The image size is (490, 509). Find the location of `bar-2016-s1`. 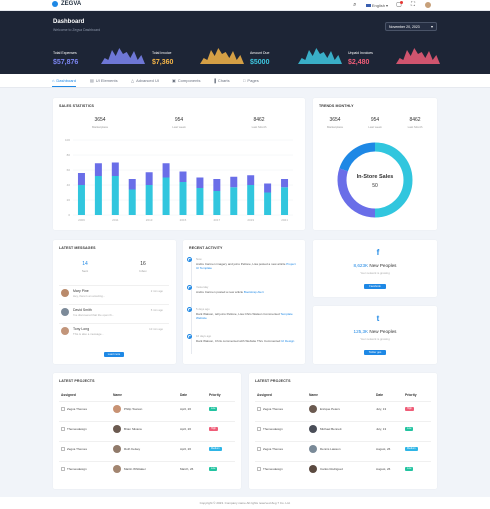

bar-2016-s1 is located at coordinates (200, 182).